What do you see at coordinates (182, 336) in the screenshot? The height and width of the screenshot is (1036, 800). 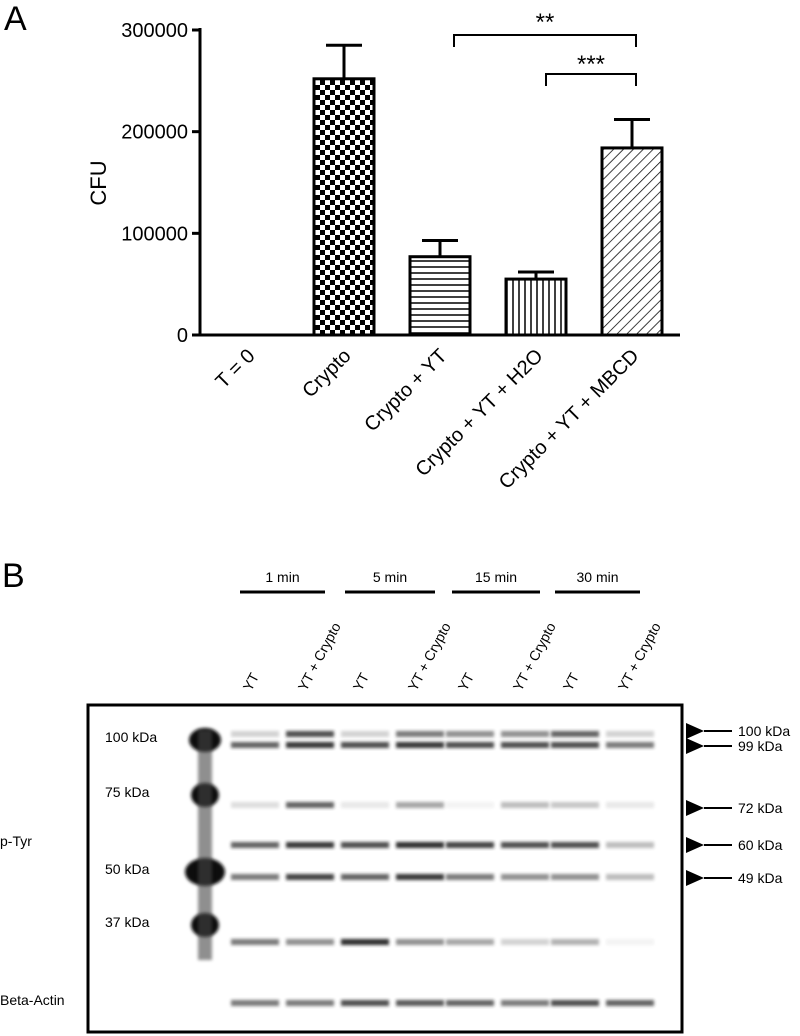 I see `y-tick-label: 0` at bounding box center [182, 336].